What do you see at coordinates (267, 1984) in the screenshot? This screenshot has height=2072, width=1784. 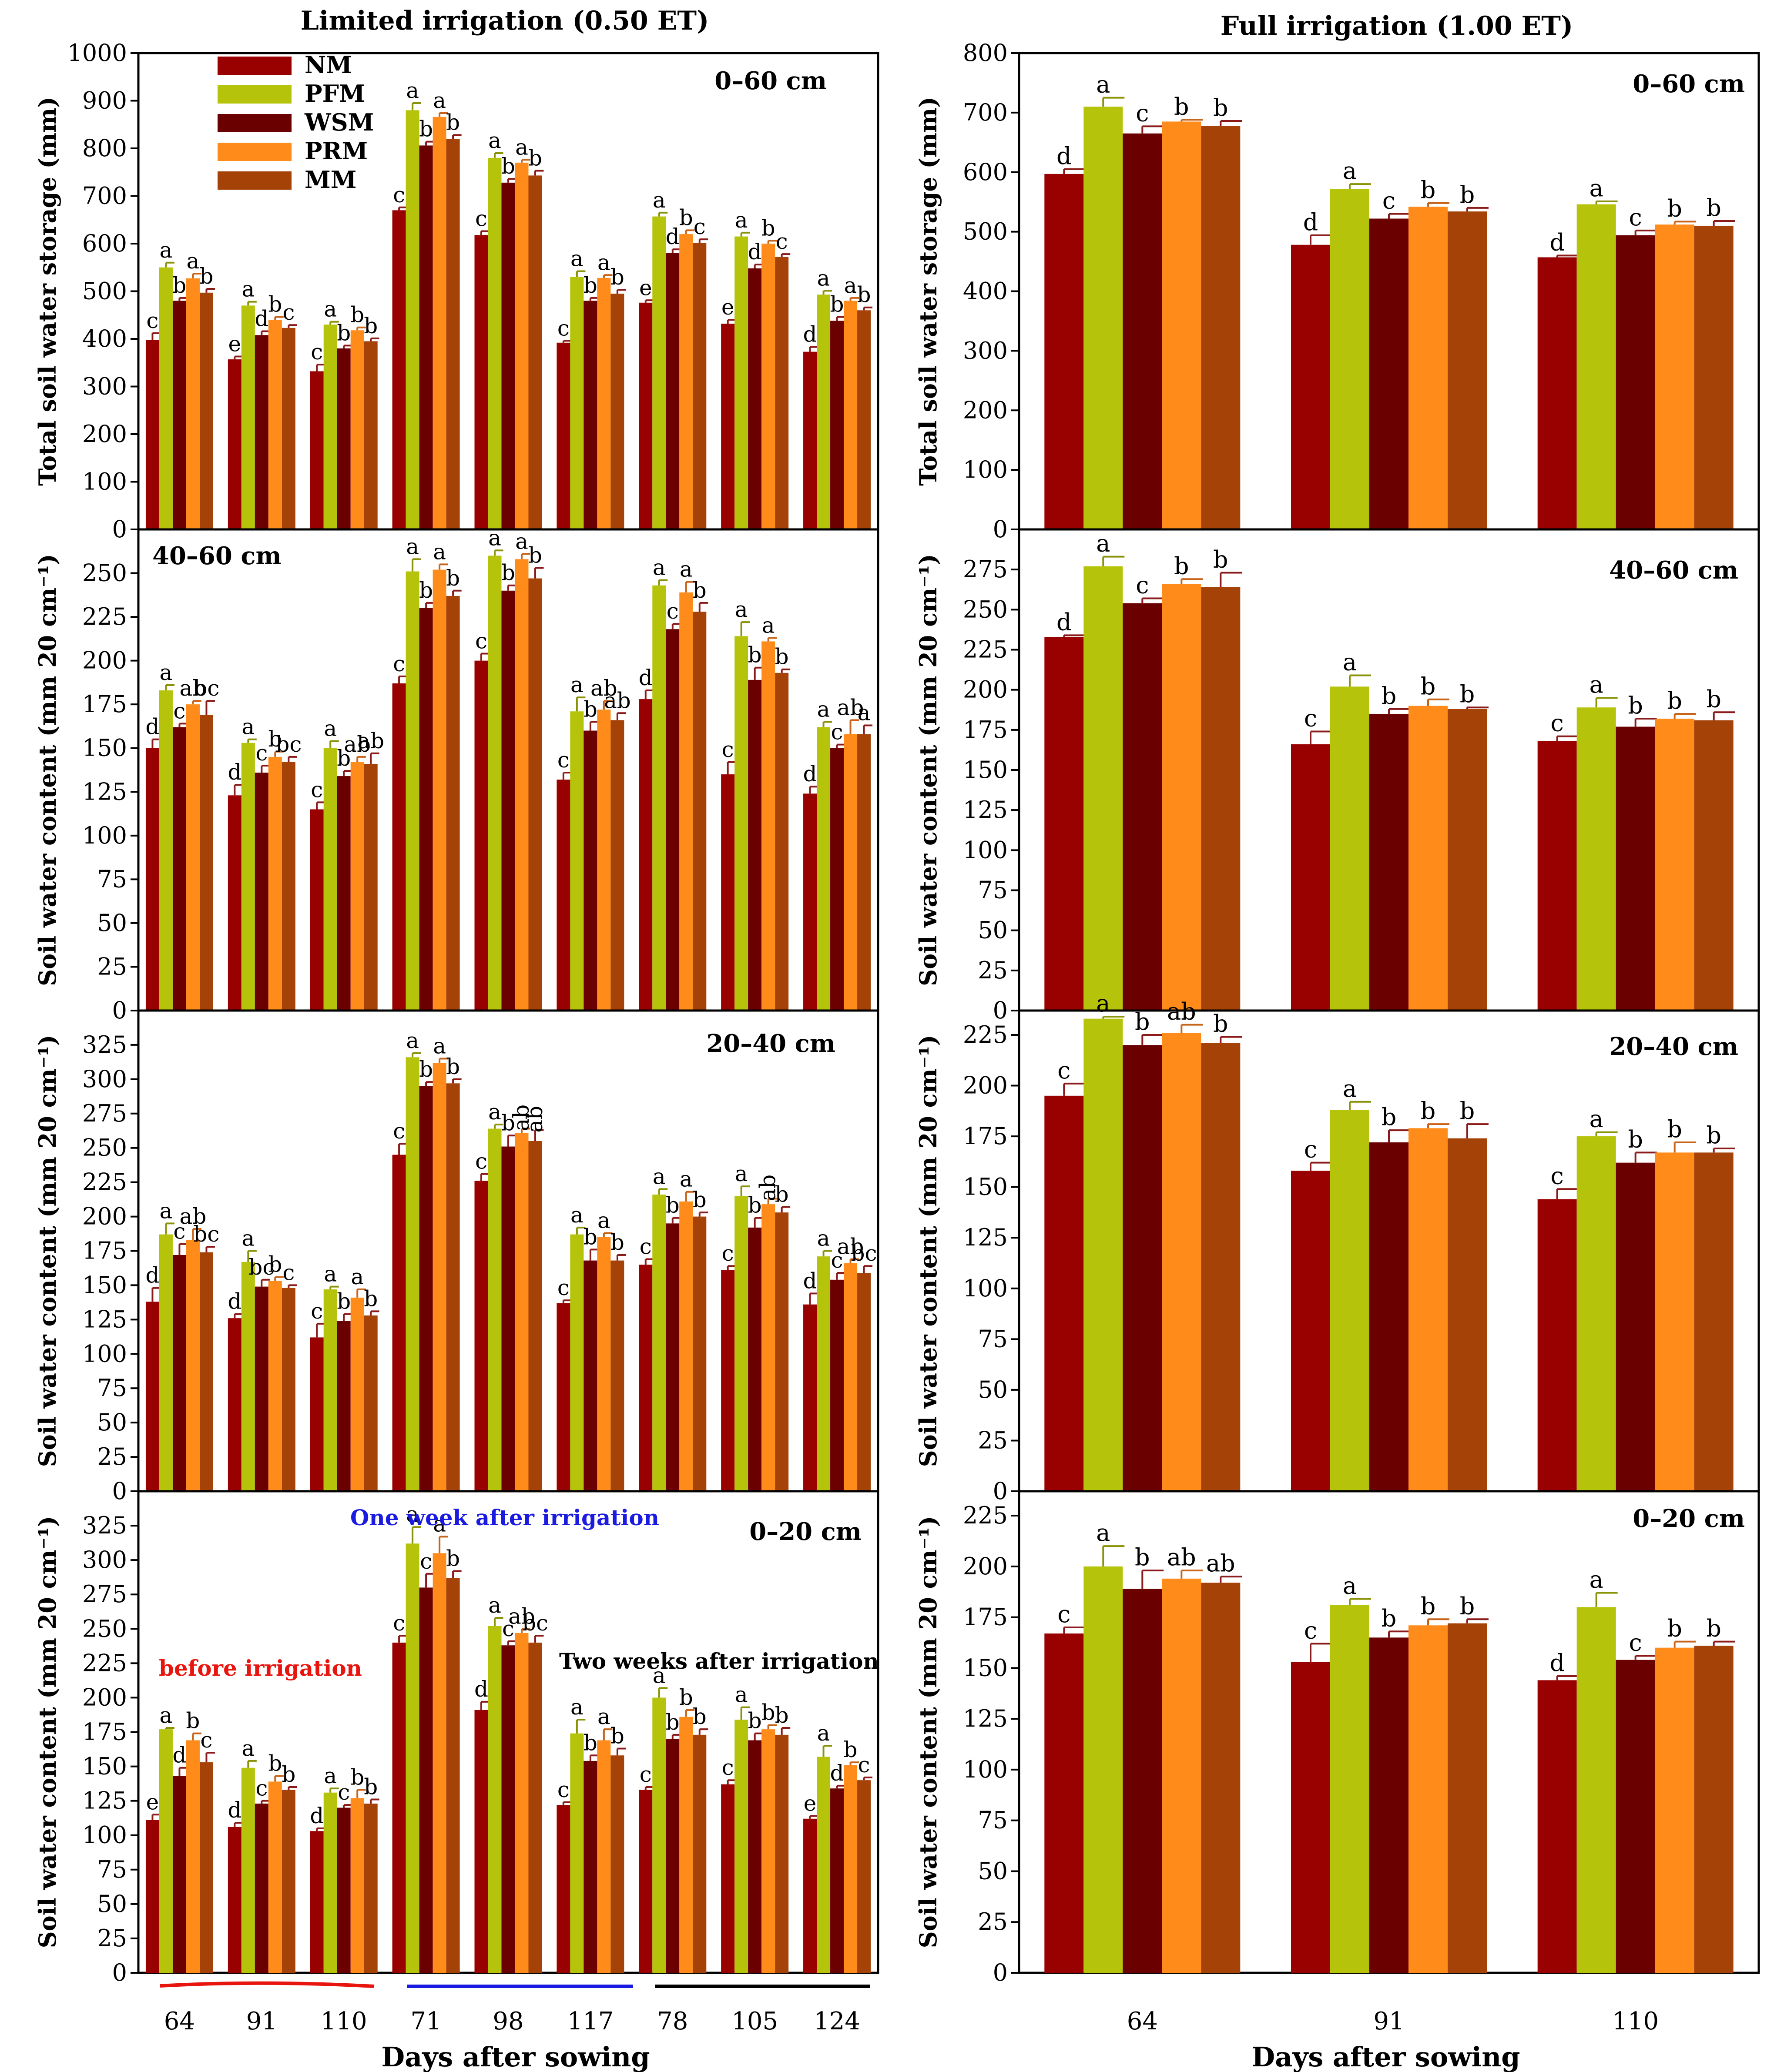 I see `before-irrigation-bracket` at bounding box center [267, 1984].